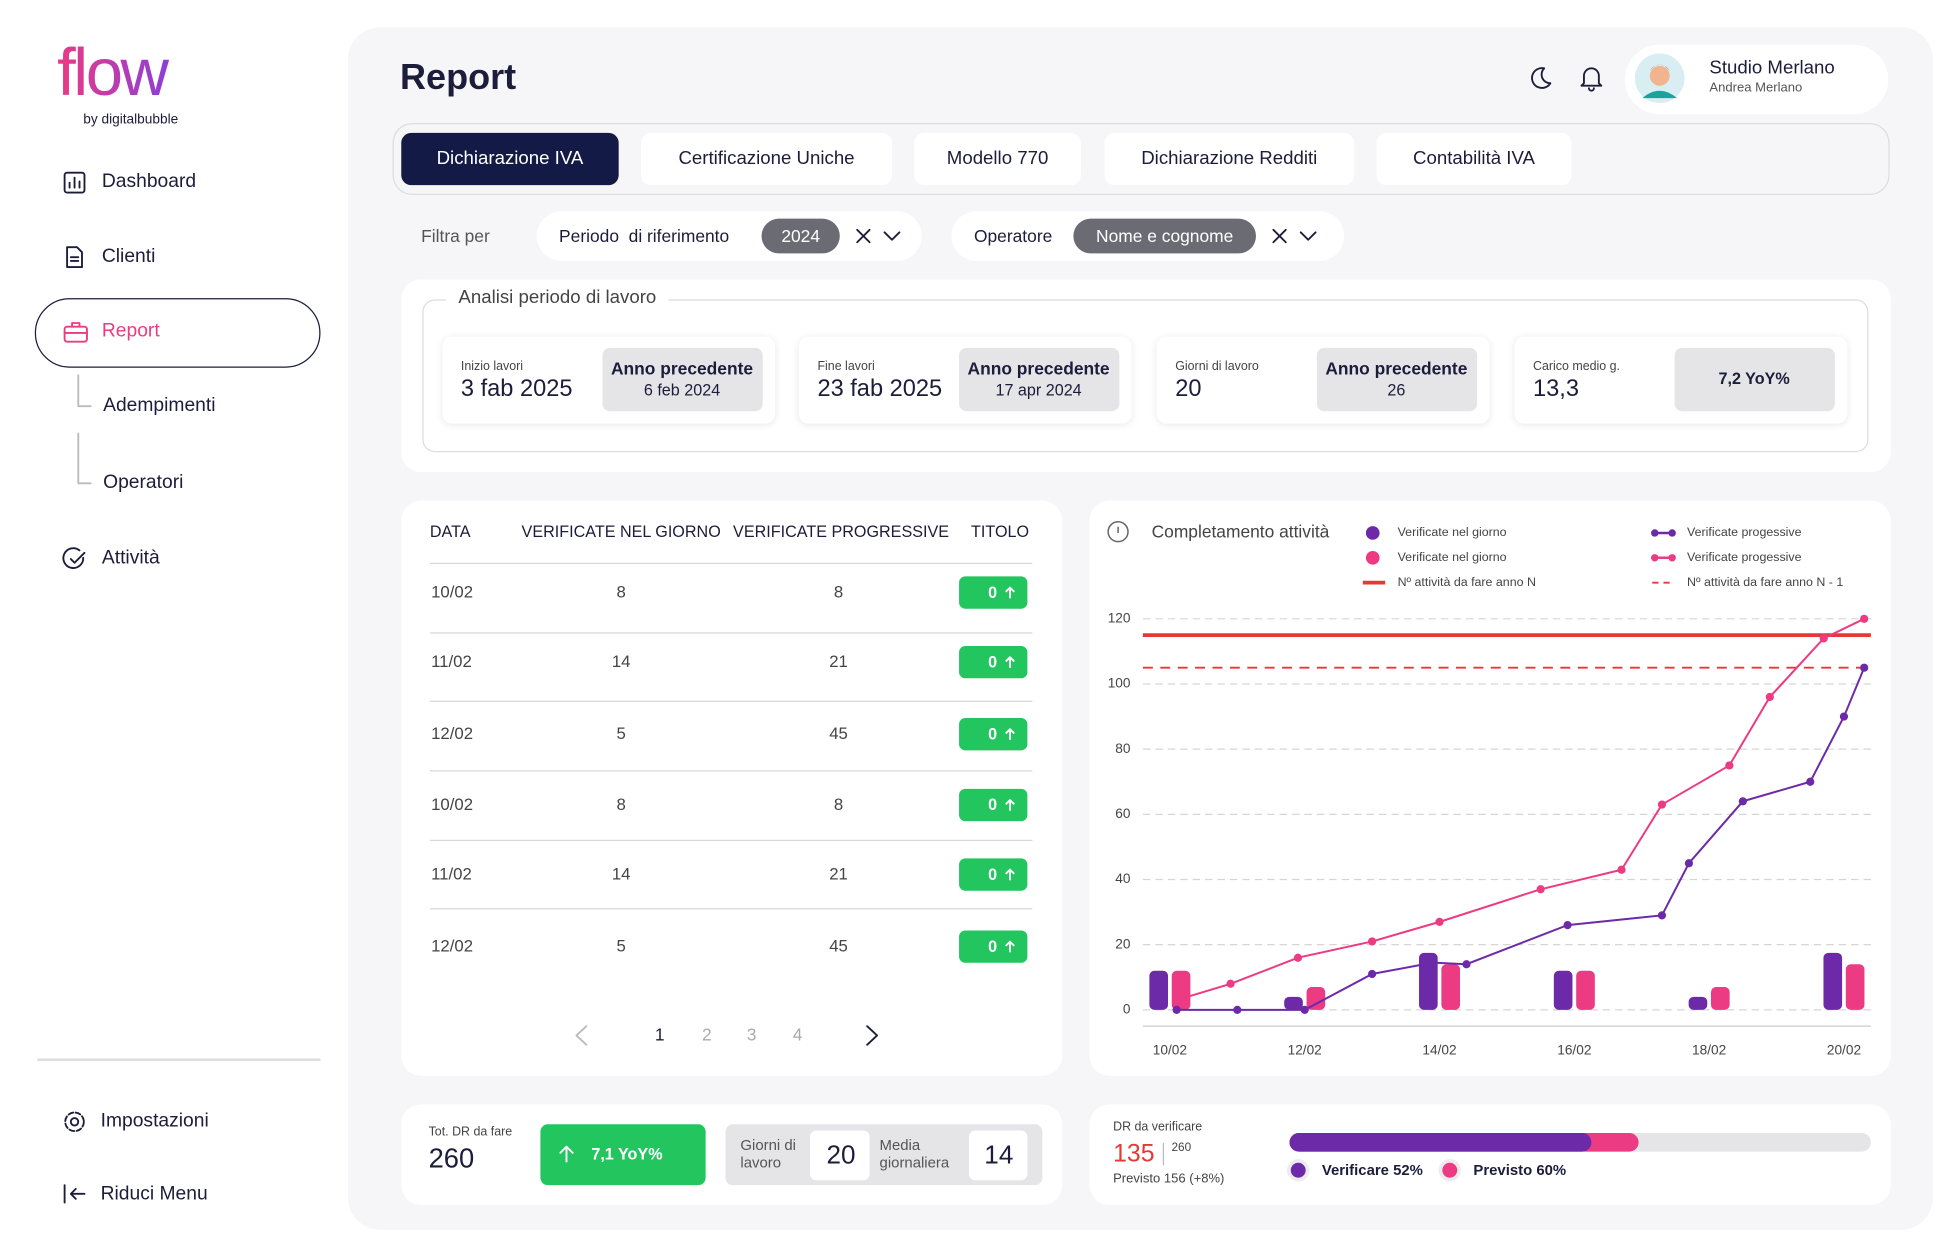 The width and height of the screenshot is (1938, 1247). I want to click on next-page, so click(872, 1035).